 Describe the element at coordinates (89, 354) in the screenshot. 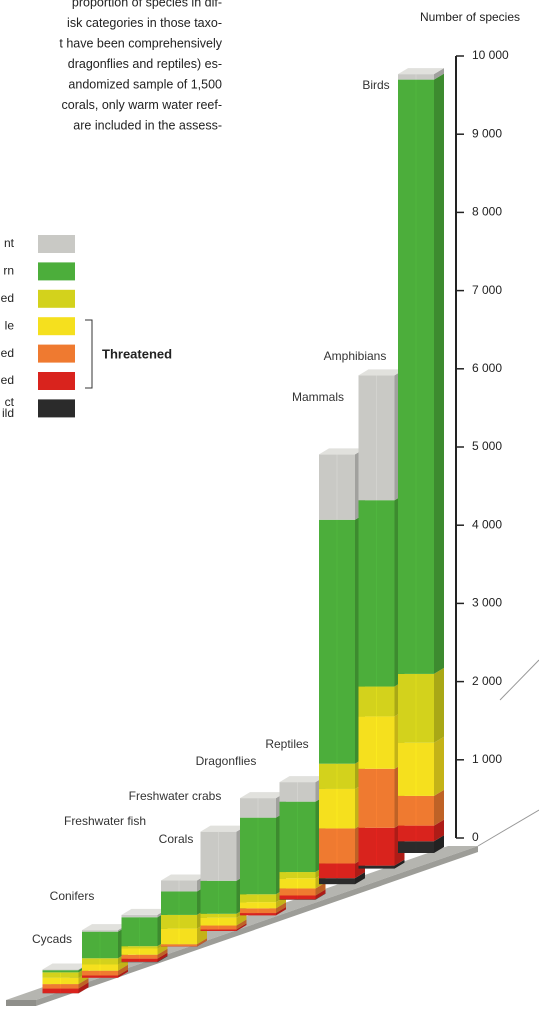

I see `threatened-bracket` at that location.